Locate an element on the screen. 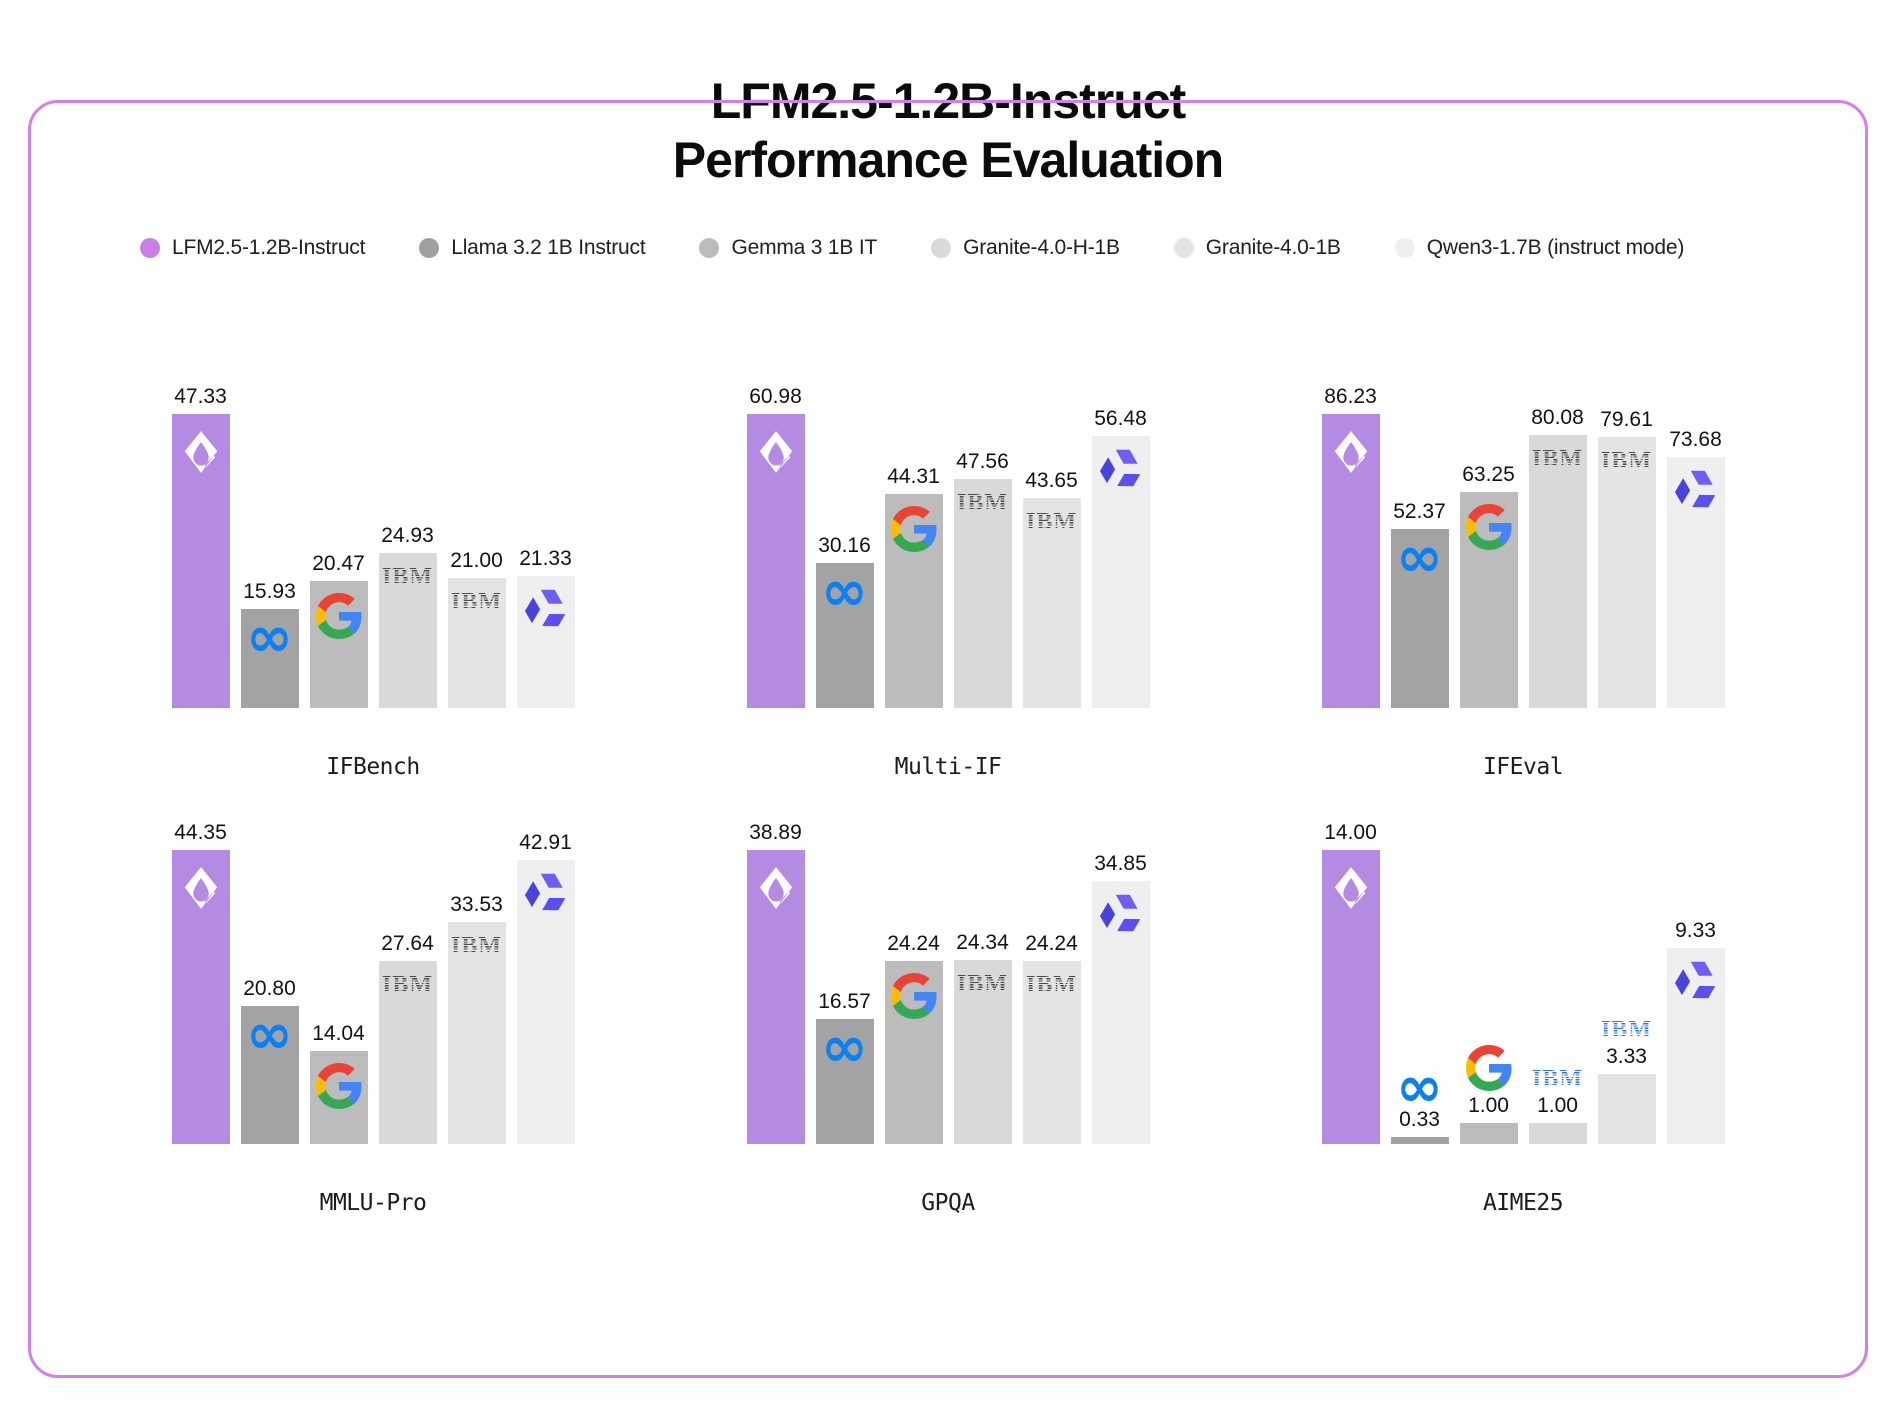  value-label: 44.31 is located at coordinates (913, 477).